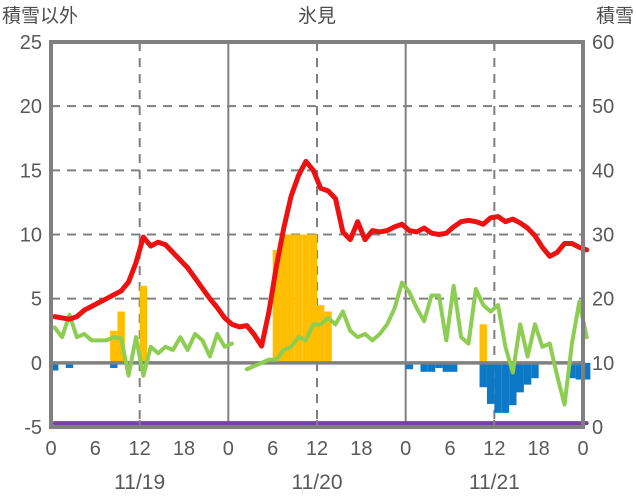 Image resolution: width=636 pixels, height=501 pixels. I want to click on right-tick-label: 50, so click(603, 107).